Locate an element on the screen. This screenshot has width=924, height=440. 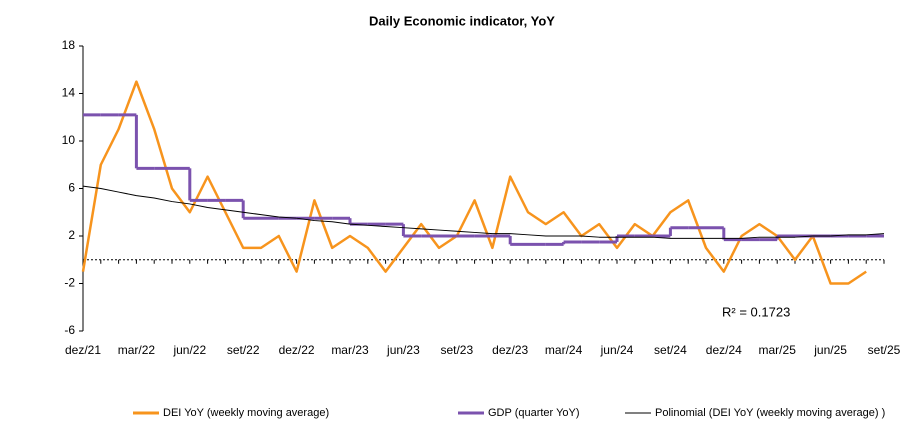
x-tick-label: jun/22 is located at coordinates (189, 350).